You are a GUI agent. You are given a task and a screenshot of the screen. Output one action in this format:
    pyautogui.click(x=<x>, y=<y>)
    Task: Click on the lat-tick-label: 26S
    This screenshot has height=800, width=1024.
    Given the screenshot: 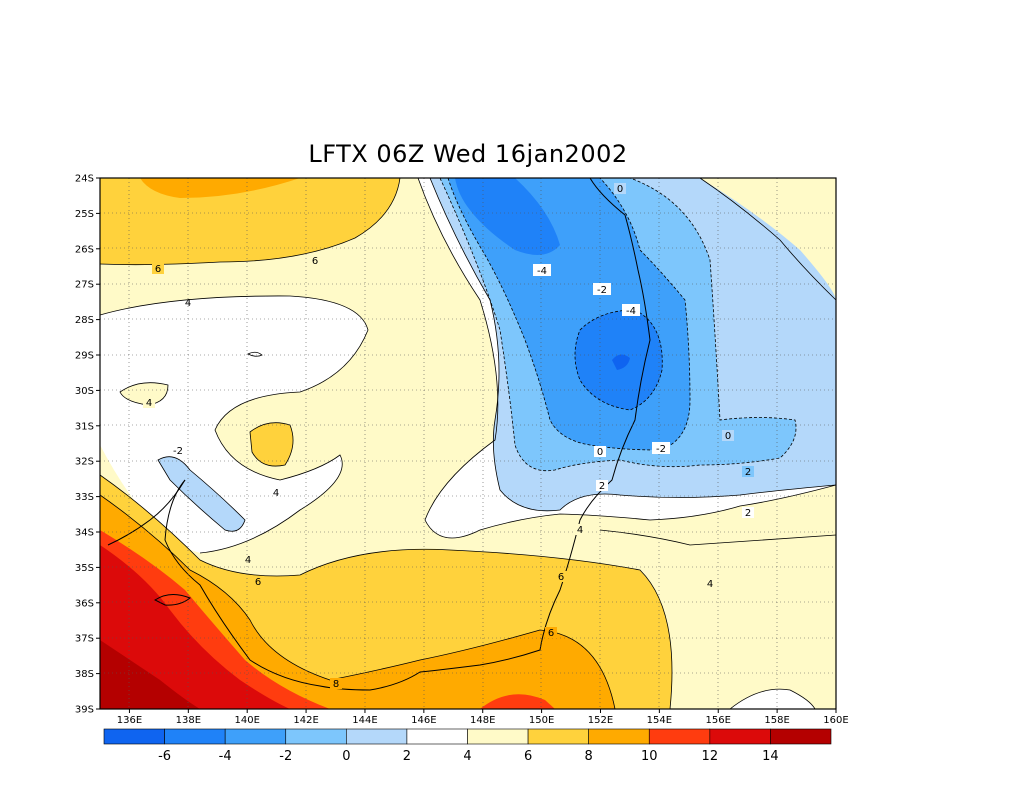 What is the action you would take?
    pyautogui.click(x=84, y=249)
    